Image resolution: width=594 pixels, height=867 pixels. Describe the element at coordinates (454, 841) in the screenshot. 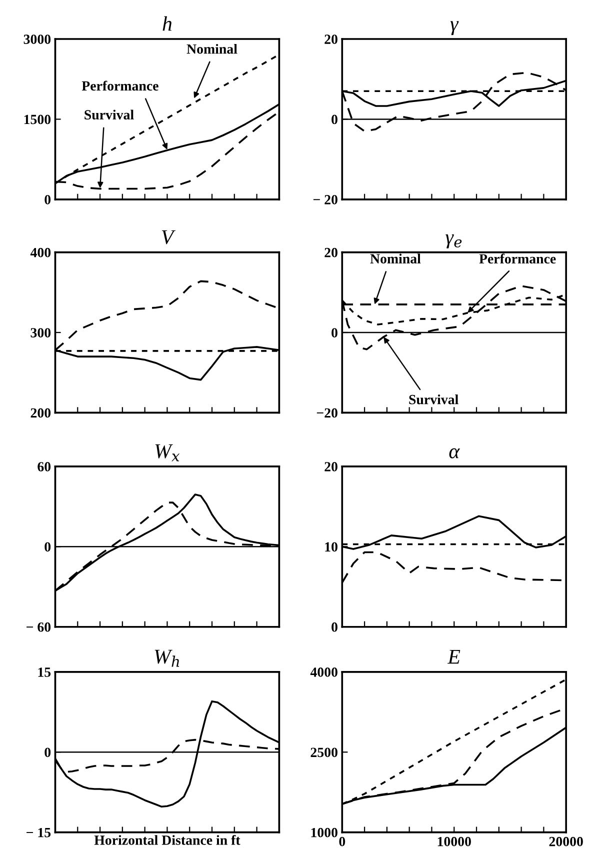

I see `x-tick-label: 10000` at that location.